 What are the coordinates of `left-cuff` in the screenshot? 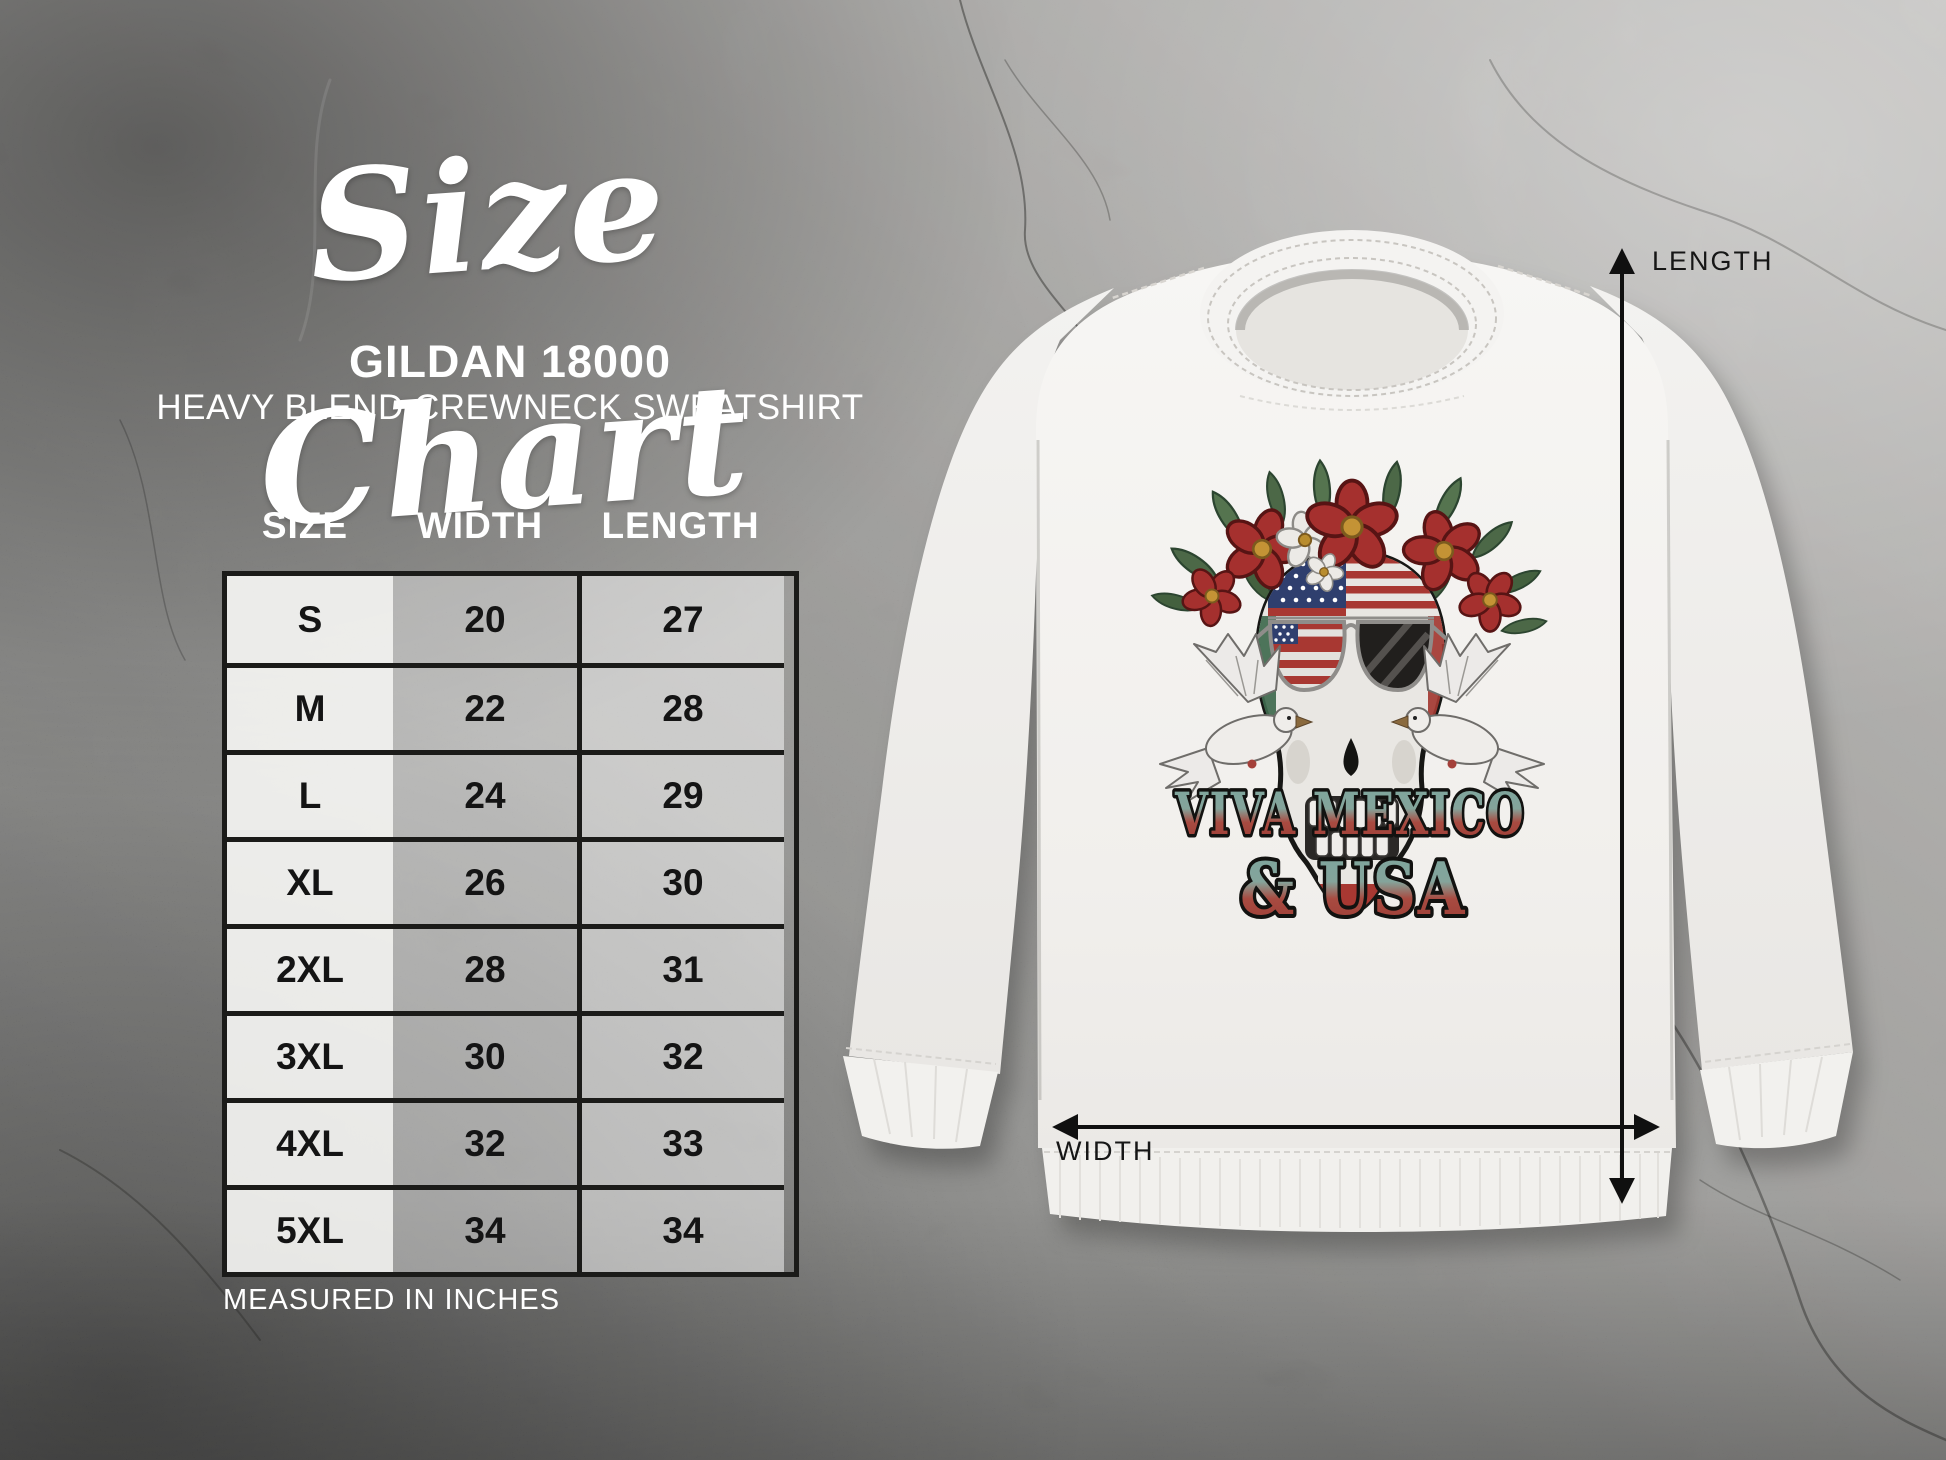 It's located at (920, 1102).